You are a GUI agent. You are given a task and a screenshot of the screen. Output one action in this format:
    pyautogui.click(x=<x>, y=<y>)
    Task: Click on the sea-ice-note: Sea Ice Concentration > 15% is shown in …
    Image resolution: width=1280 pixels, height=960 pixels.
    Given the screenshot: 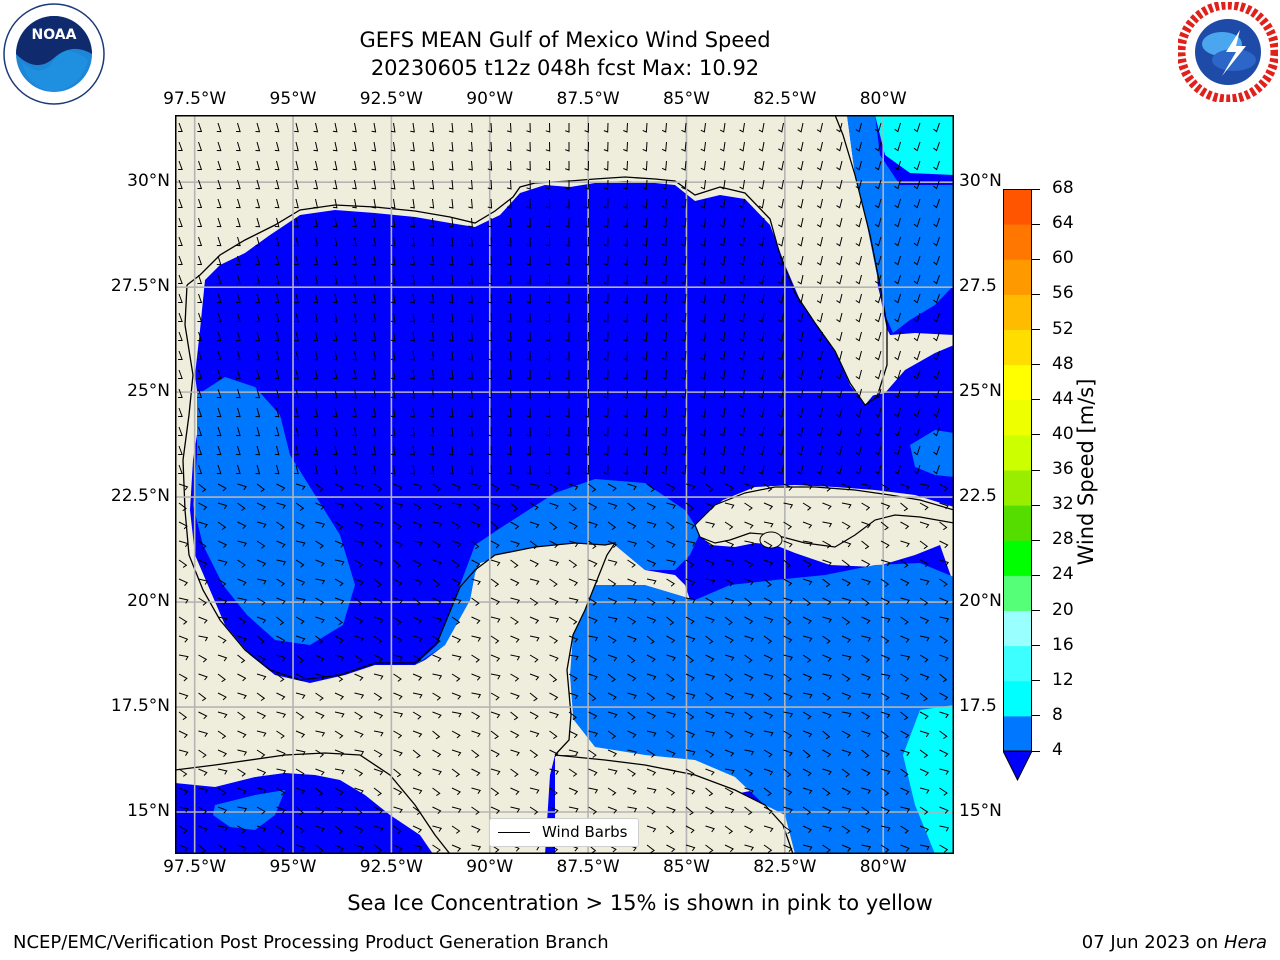 What is the action you would take?
    pyautogui.click(x=640, y=903)
    